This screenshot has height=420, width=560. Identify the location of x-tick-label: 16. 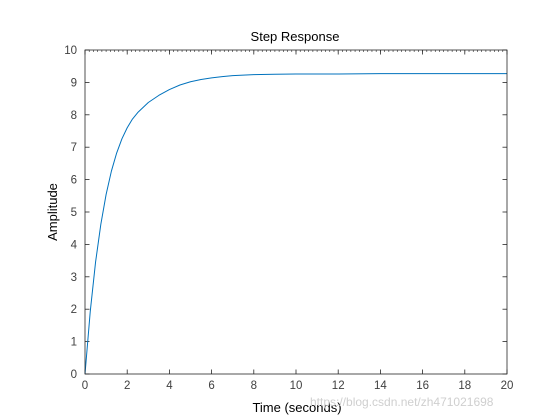
(422, 386).